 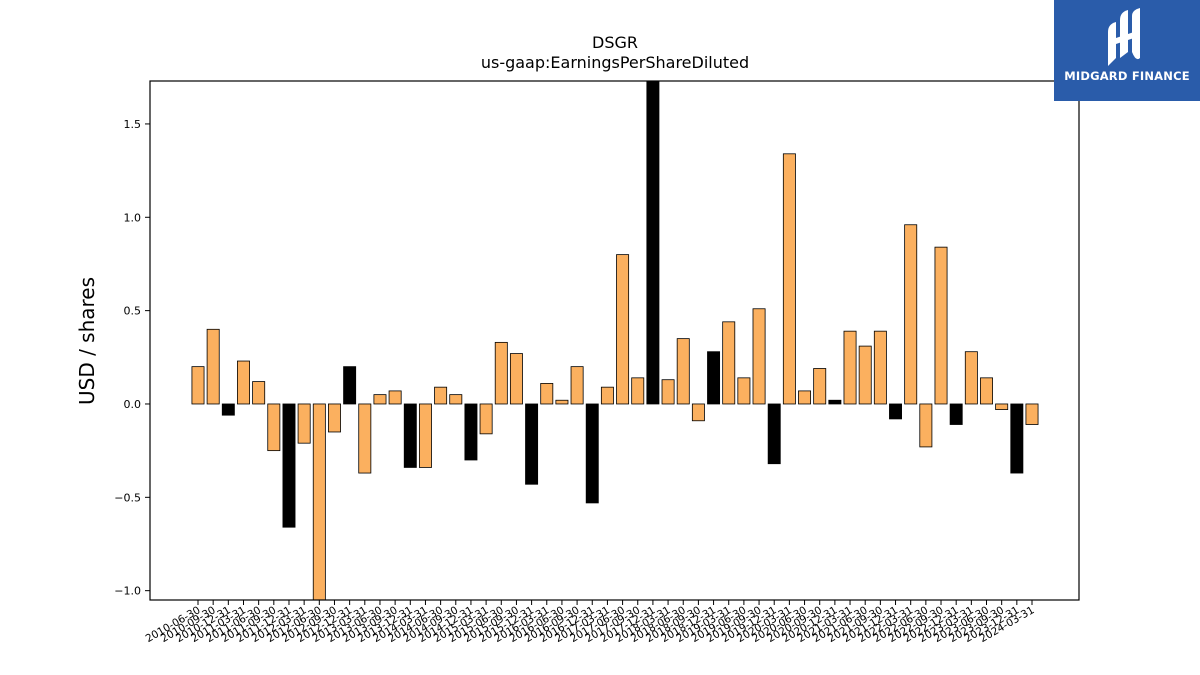 I want to click on y-tick-label: 0.0, so click(x=133, y=404).